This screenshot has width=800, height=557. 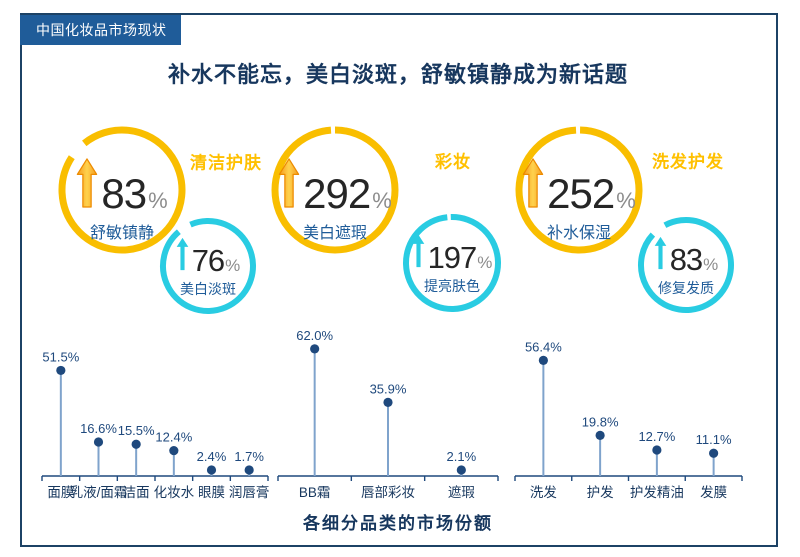 What do you see at coordinates (136, 430) in the screenshot?
I see `svg-text: 15.5%` at bounding box center [136, 430].